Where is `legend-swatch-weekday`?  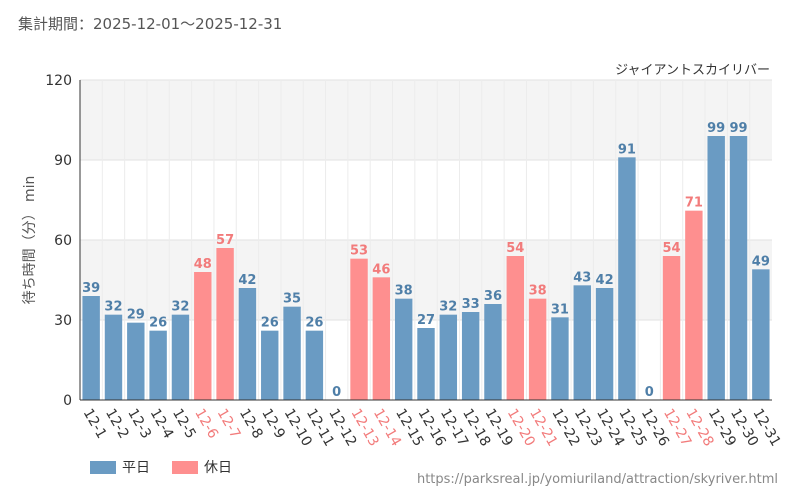
legend-swatch-weekday is located at coordinates (103, 467).